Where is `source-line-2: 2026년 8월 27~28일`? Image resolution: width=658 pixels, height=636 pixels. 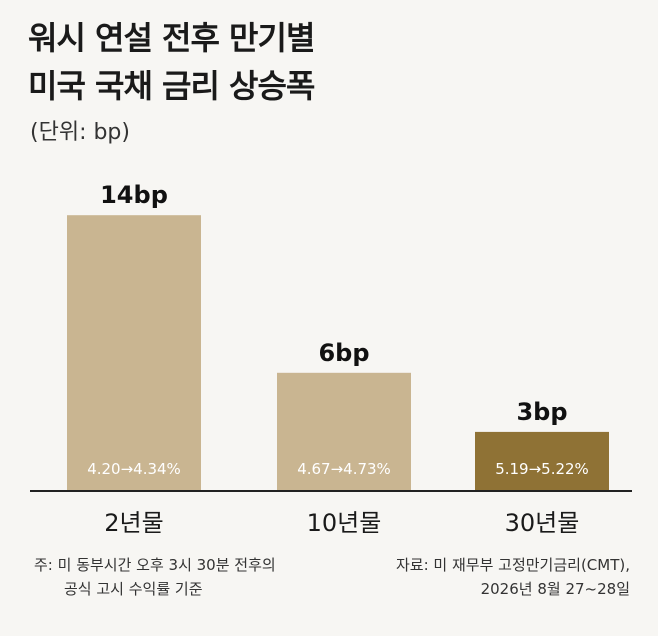
source-line-2: 2026년 8월 27~28일 is located at coordinates (555, 589).